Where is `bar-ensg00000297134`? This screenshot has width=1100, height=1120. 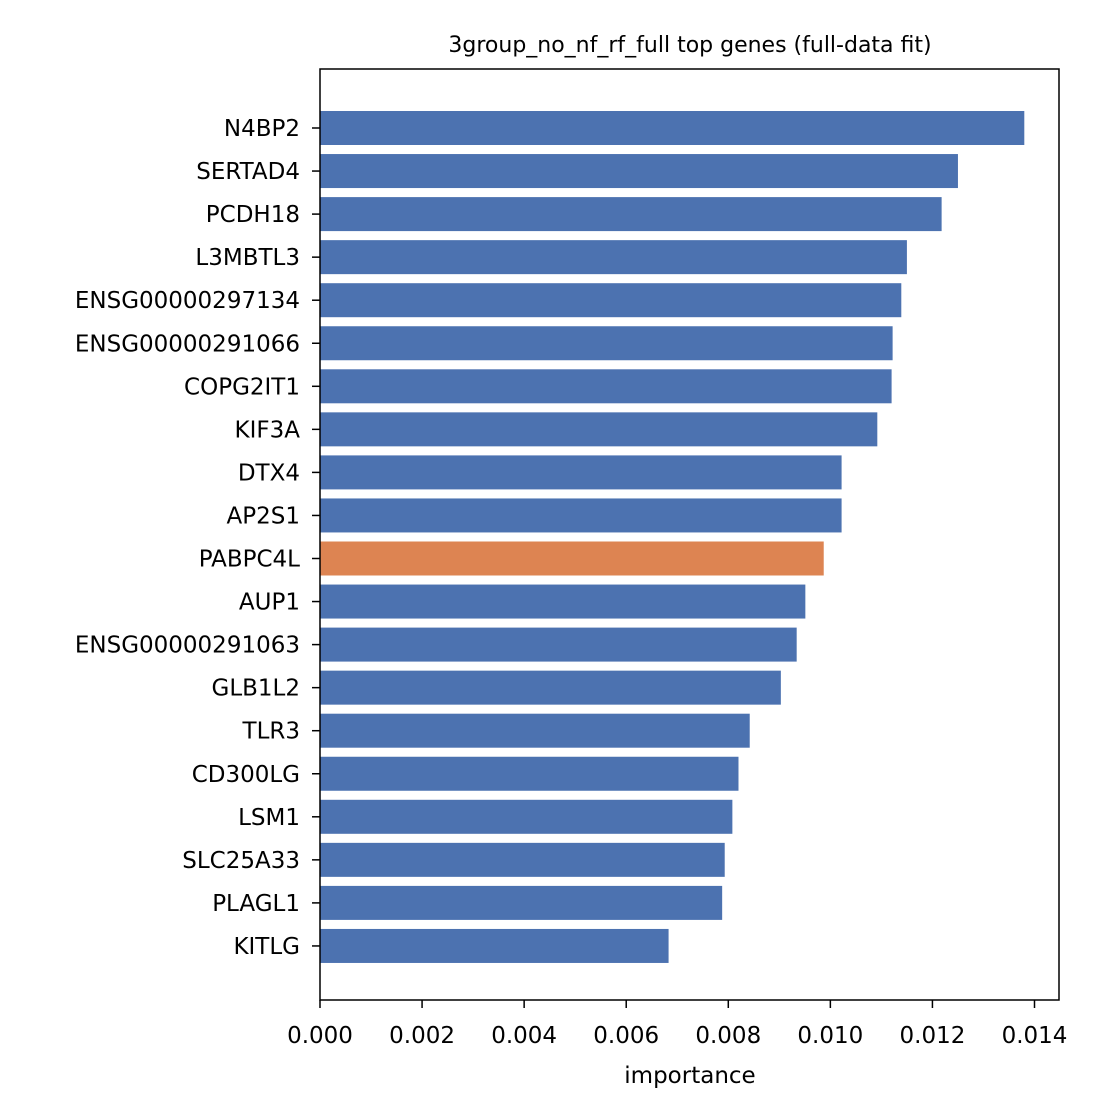
bar-ensg00000297134 is located at coordinates (611, 300).